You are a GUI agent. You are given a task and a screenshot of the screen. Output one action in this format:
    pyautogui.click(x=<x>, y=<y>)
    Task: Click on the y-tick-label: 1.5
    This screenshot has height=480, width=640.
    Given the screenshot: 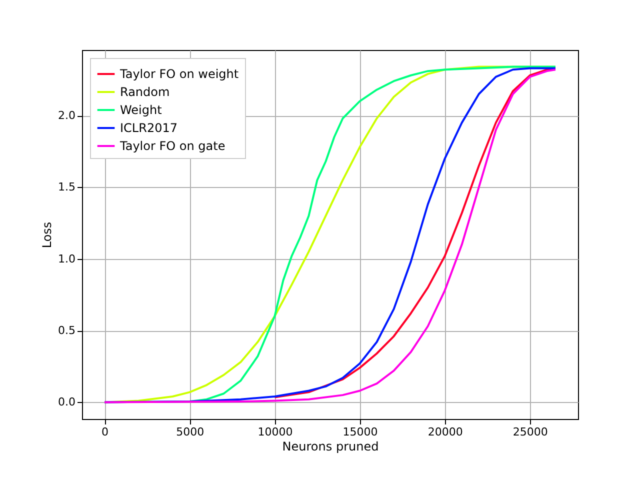 What is the action you would take?
    pyautogui.click(x=67, y=187)
    